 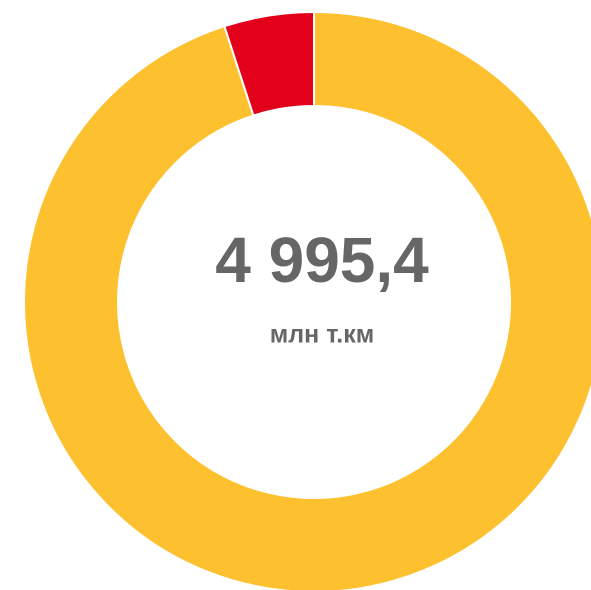 What do you see at coordinates (322, 335) in the screenshot?
I see `center-unit: млн т.км` at bounding box center [322, 335].